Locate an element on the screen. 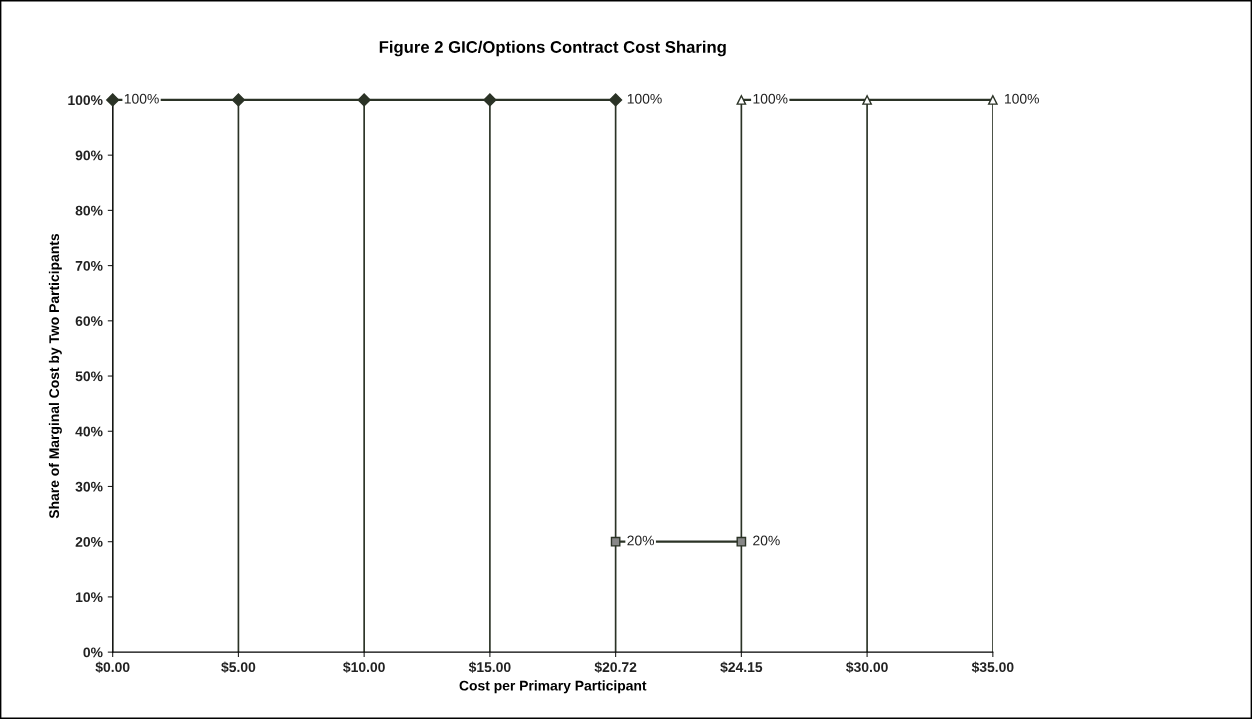 This screenshot has width=1252, height=719. y-tick-label: 20% is located at coordinates (89, 542).